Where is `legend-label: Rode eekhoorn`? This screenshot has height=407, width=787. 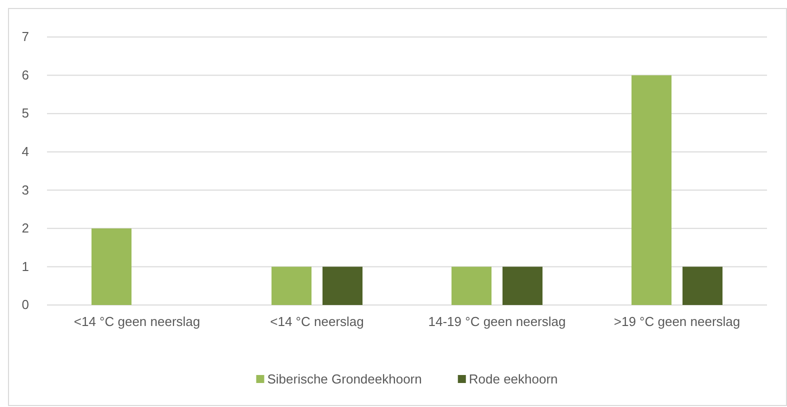 legend-label: Rode eekhoorn is located at coordinates (513, 379).